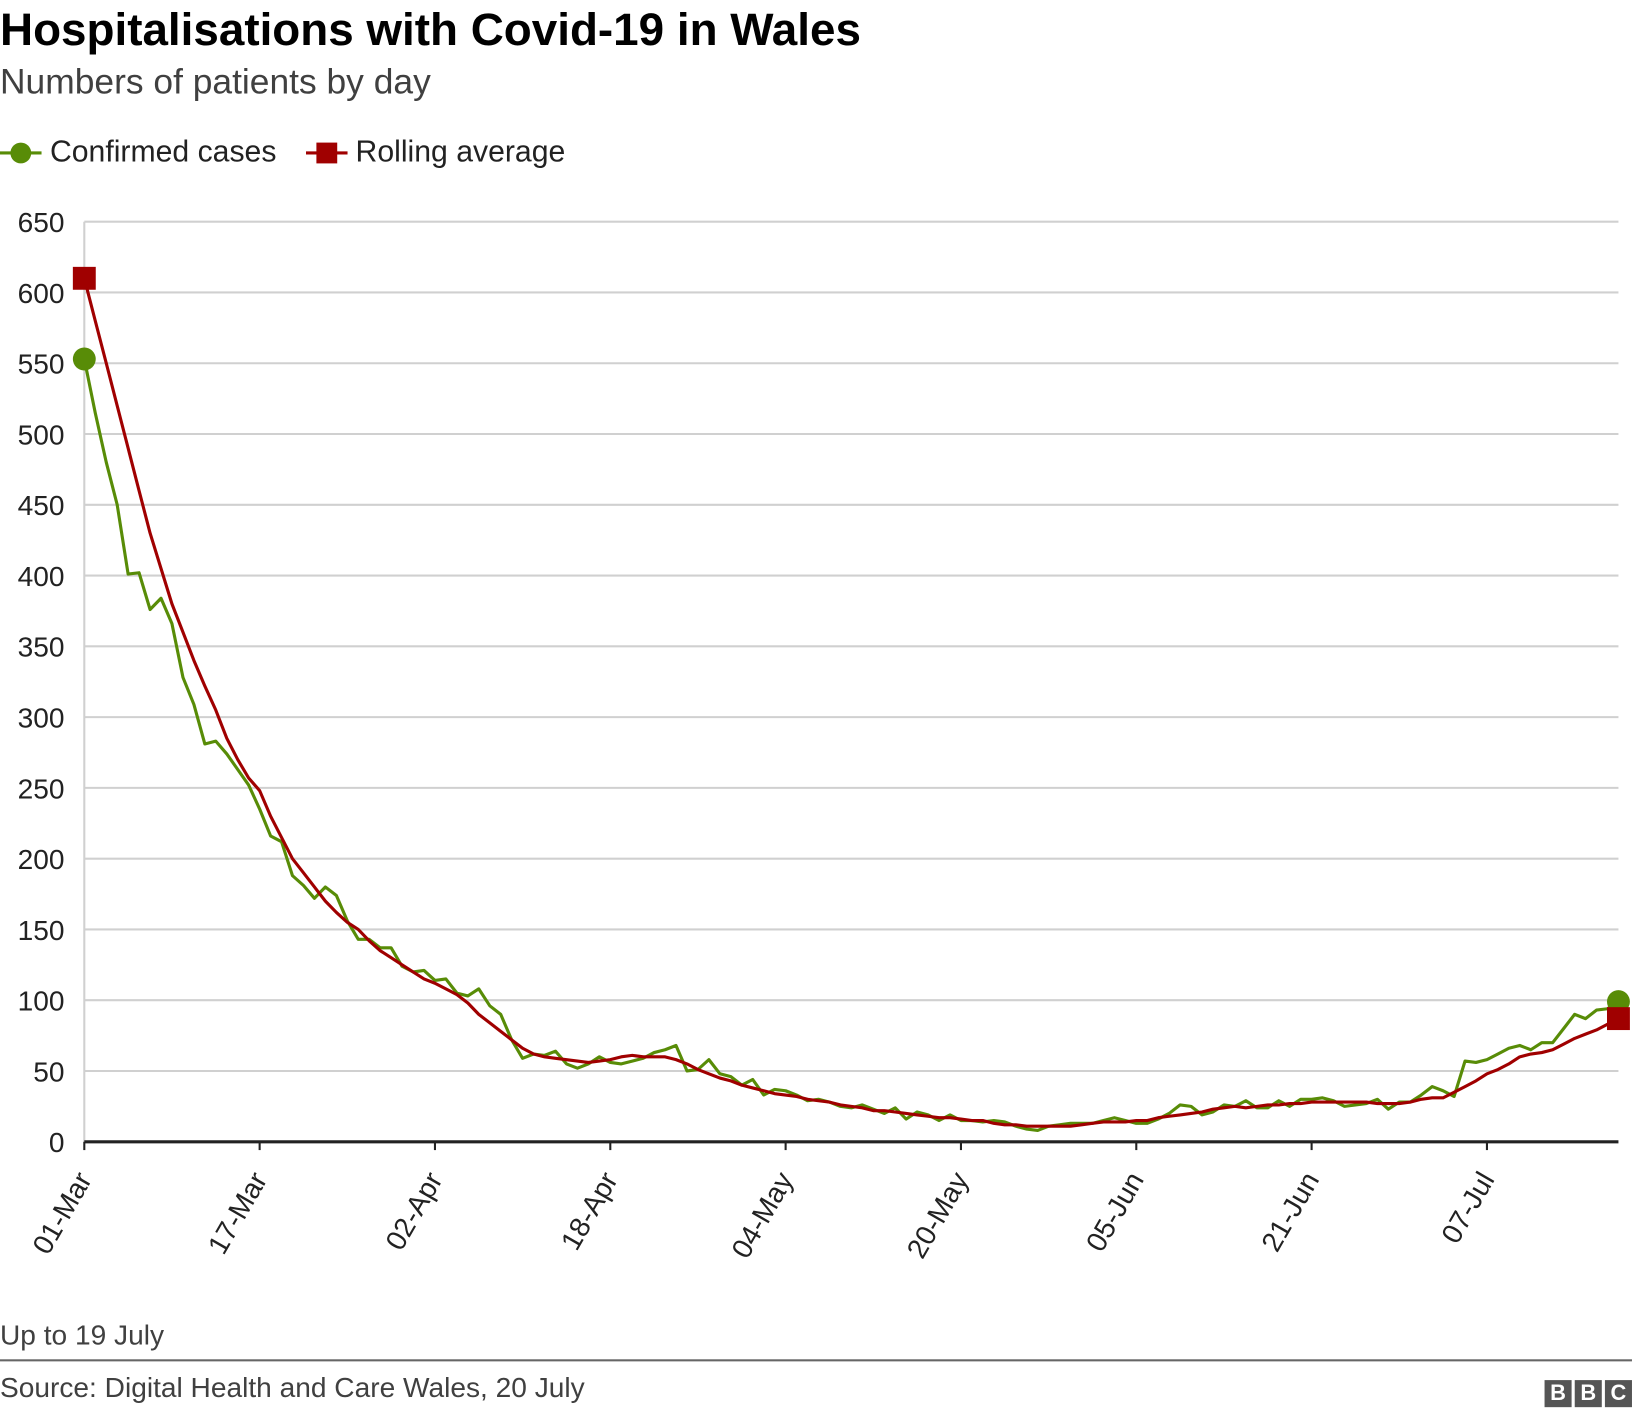 This screenshot has height=1416, width=1632. Describe the element at coordinates (41, 788) in the screenshot. I see `y-tick-label: 250` at that location.